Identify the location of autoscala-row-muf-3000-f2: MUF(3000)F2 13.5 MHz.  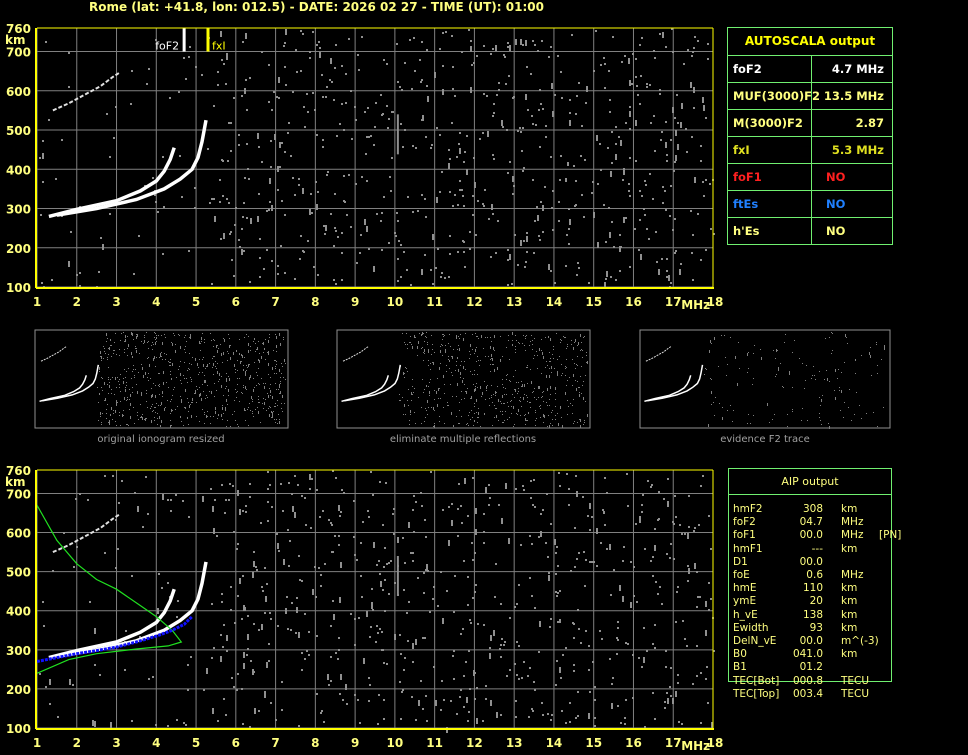
(810, 96).